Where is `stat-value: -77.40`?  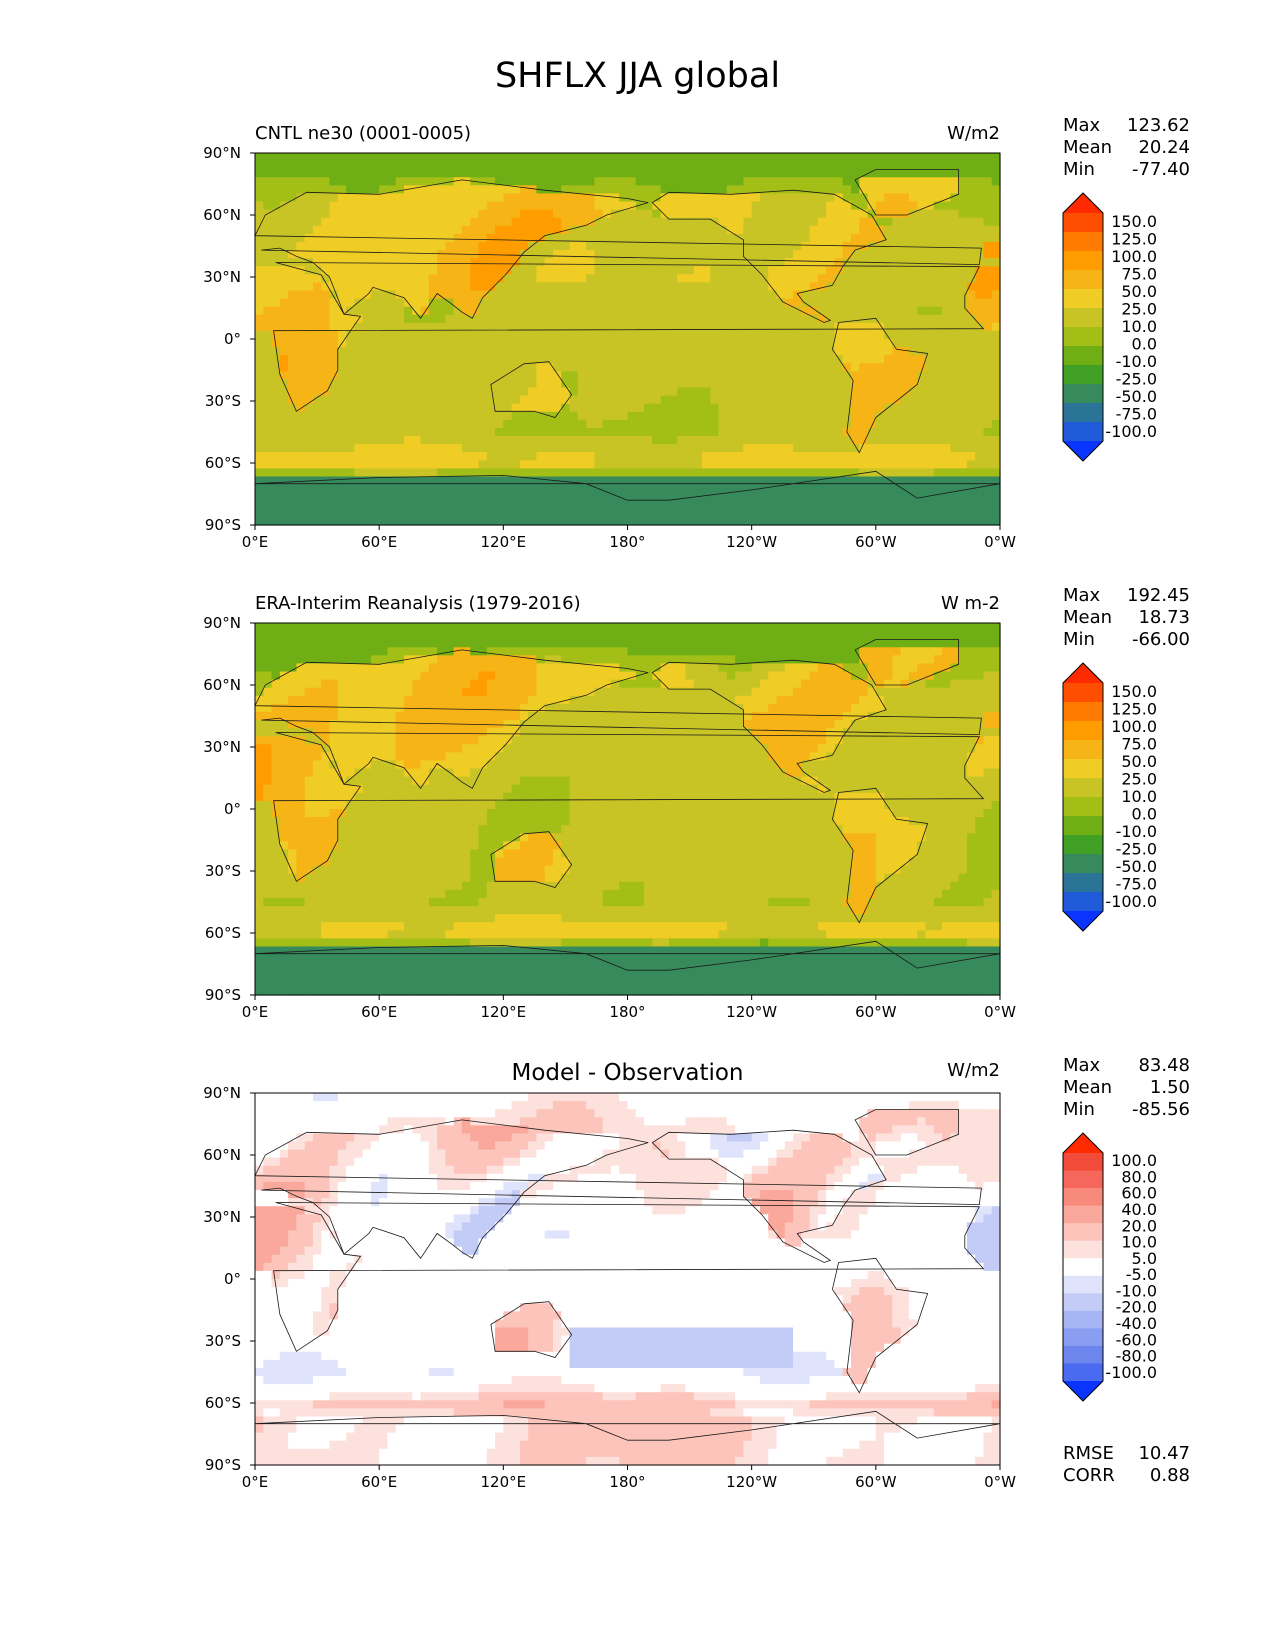
stat-value: -77.40 is located at coordinates (1160, 169).